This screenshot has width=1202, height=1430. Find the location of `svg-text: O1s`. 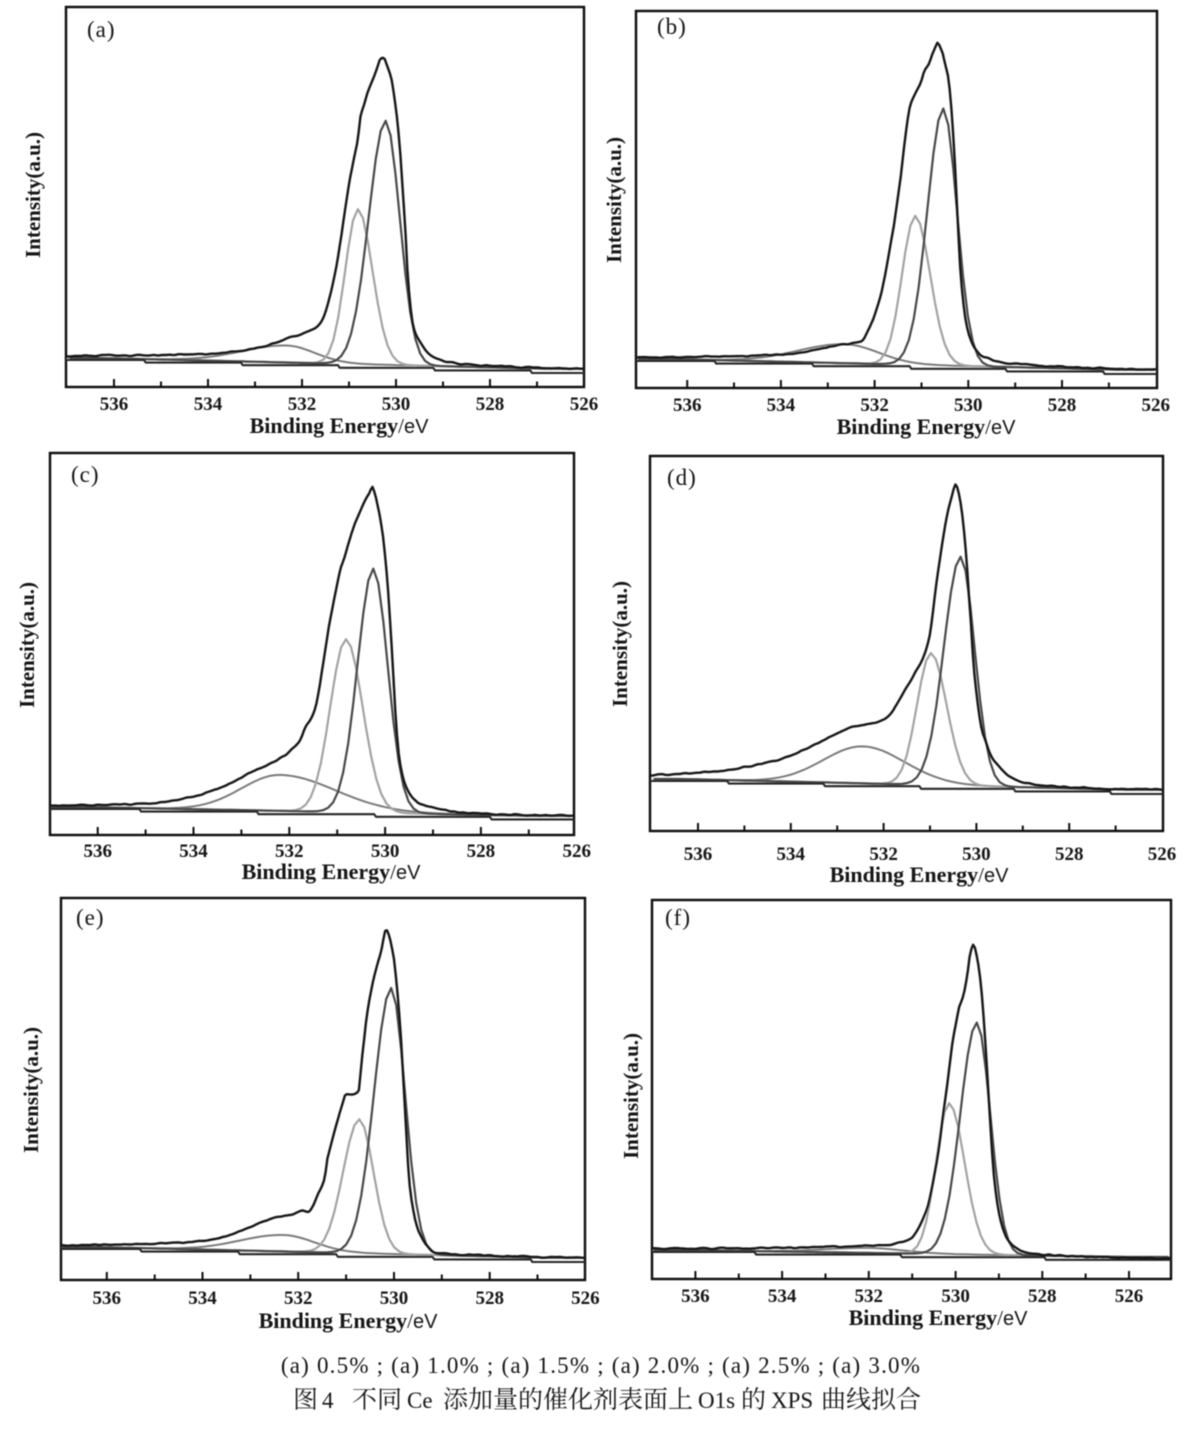

svg-text: O1s is located at coordinates (716, 1400).